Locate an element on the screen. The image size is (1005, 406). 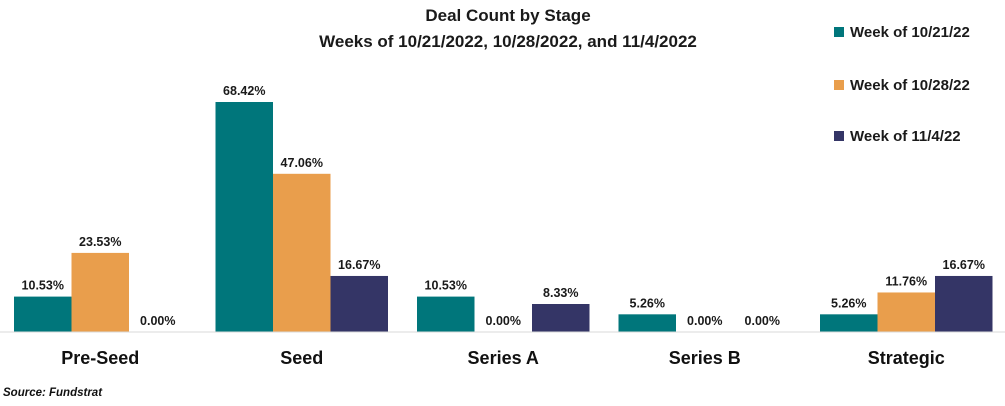
chart-title: Deal Count by Stage is located at coordinates (507, 15).